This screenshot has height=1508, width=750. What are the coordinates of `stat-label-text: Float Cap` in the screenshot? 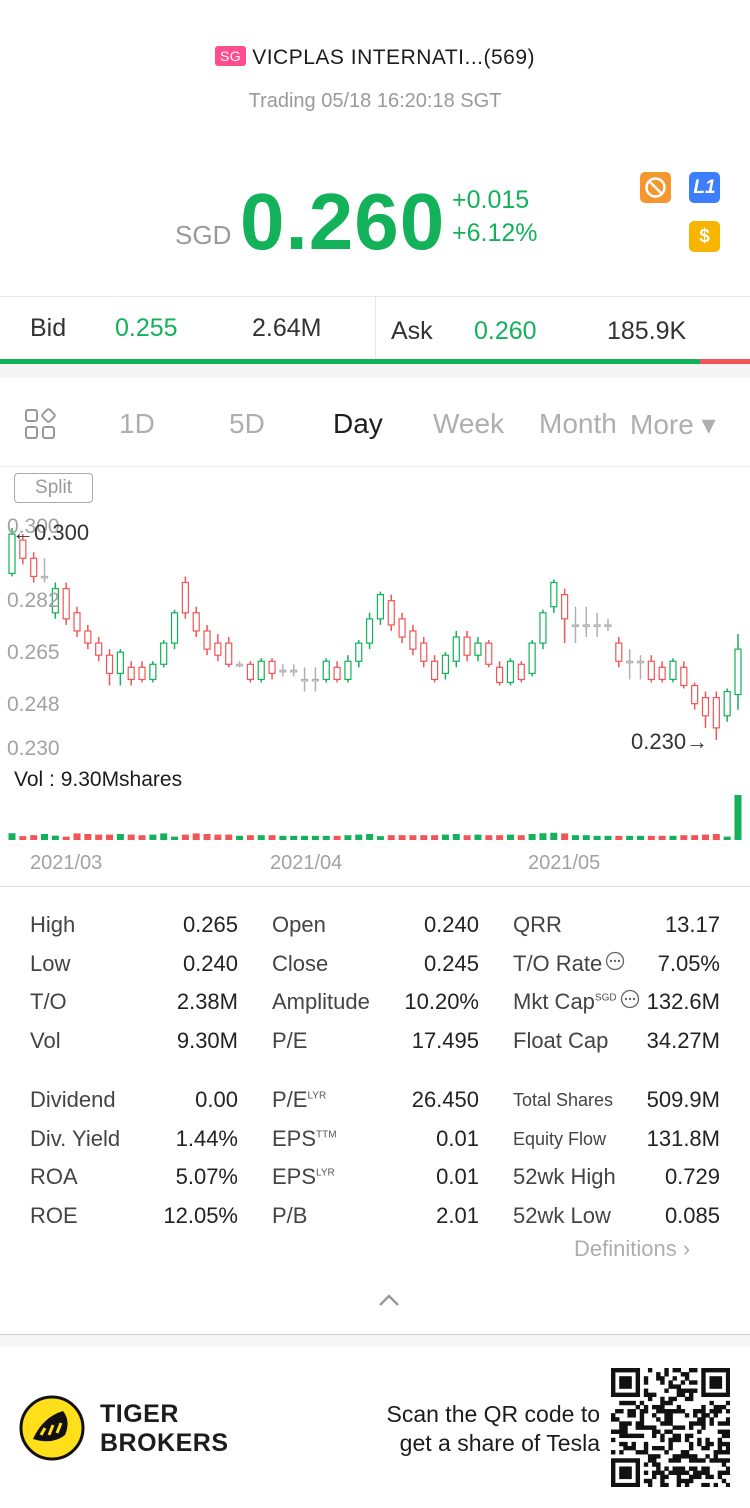 It's located at (561, 1041).